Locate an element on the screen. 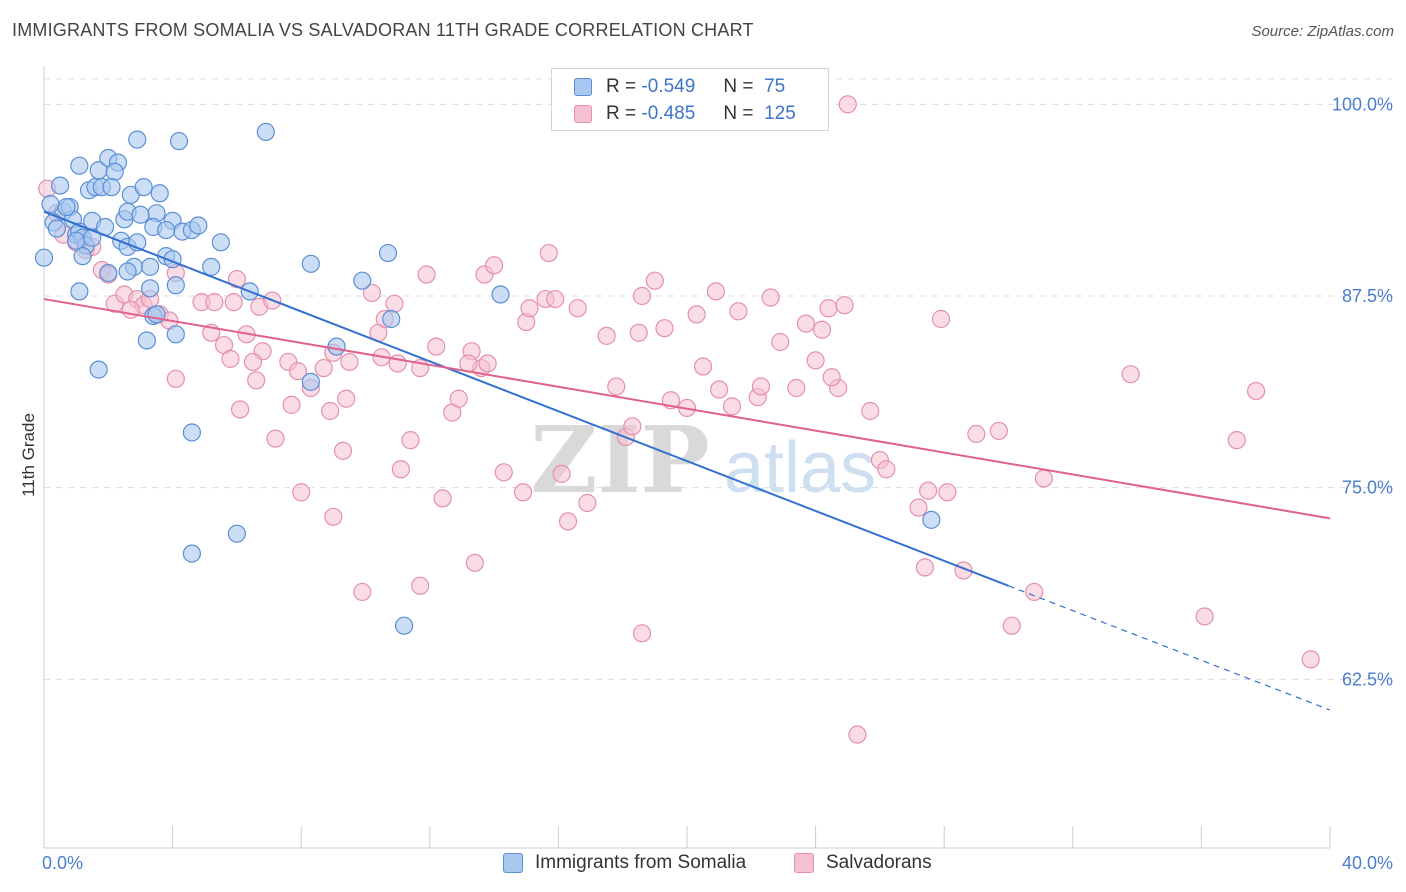 The width and height of the screenshot is (1406, 892). y-tick-label-3: 100.0% is located at coordinates (1362, 104).